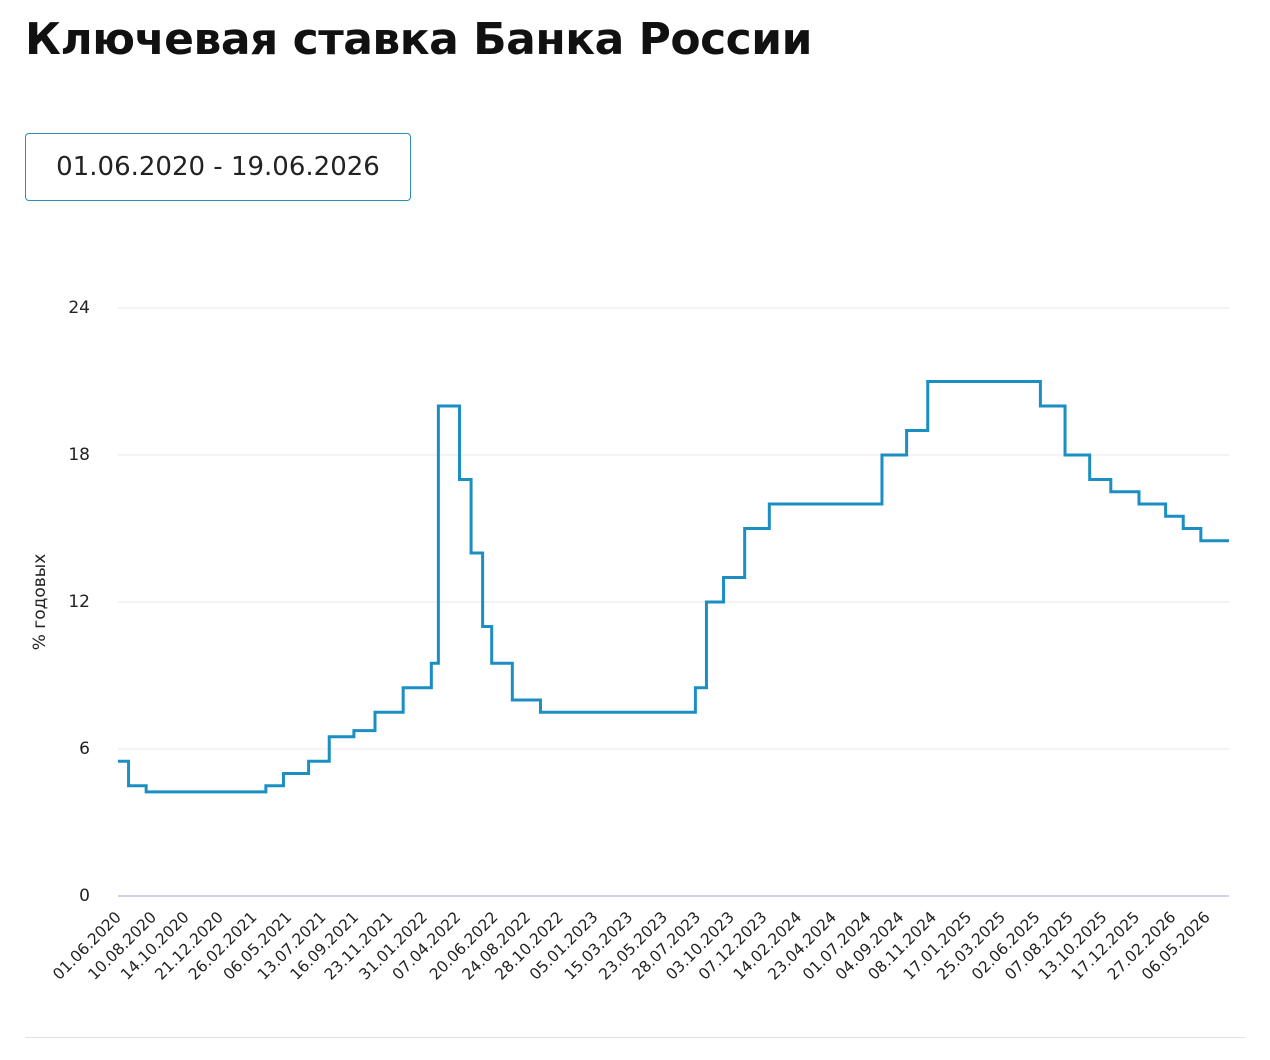  What do you see at coordinates (40, 602) in the screenshot?
I see `y-axis-label: % годовых` at bounding box center [40, 602].